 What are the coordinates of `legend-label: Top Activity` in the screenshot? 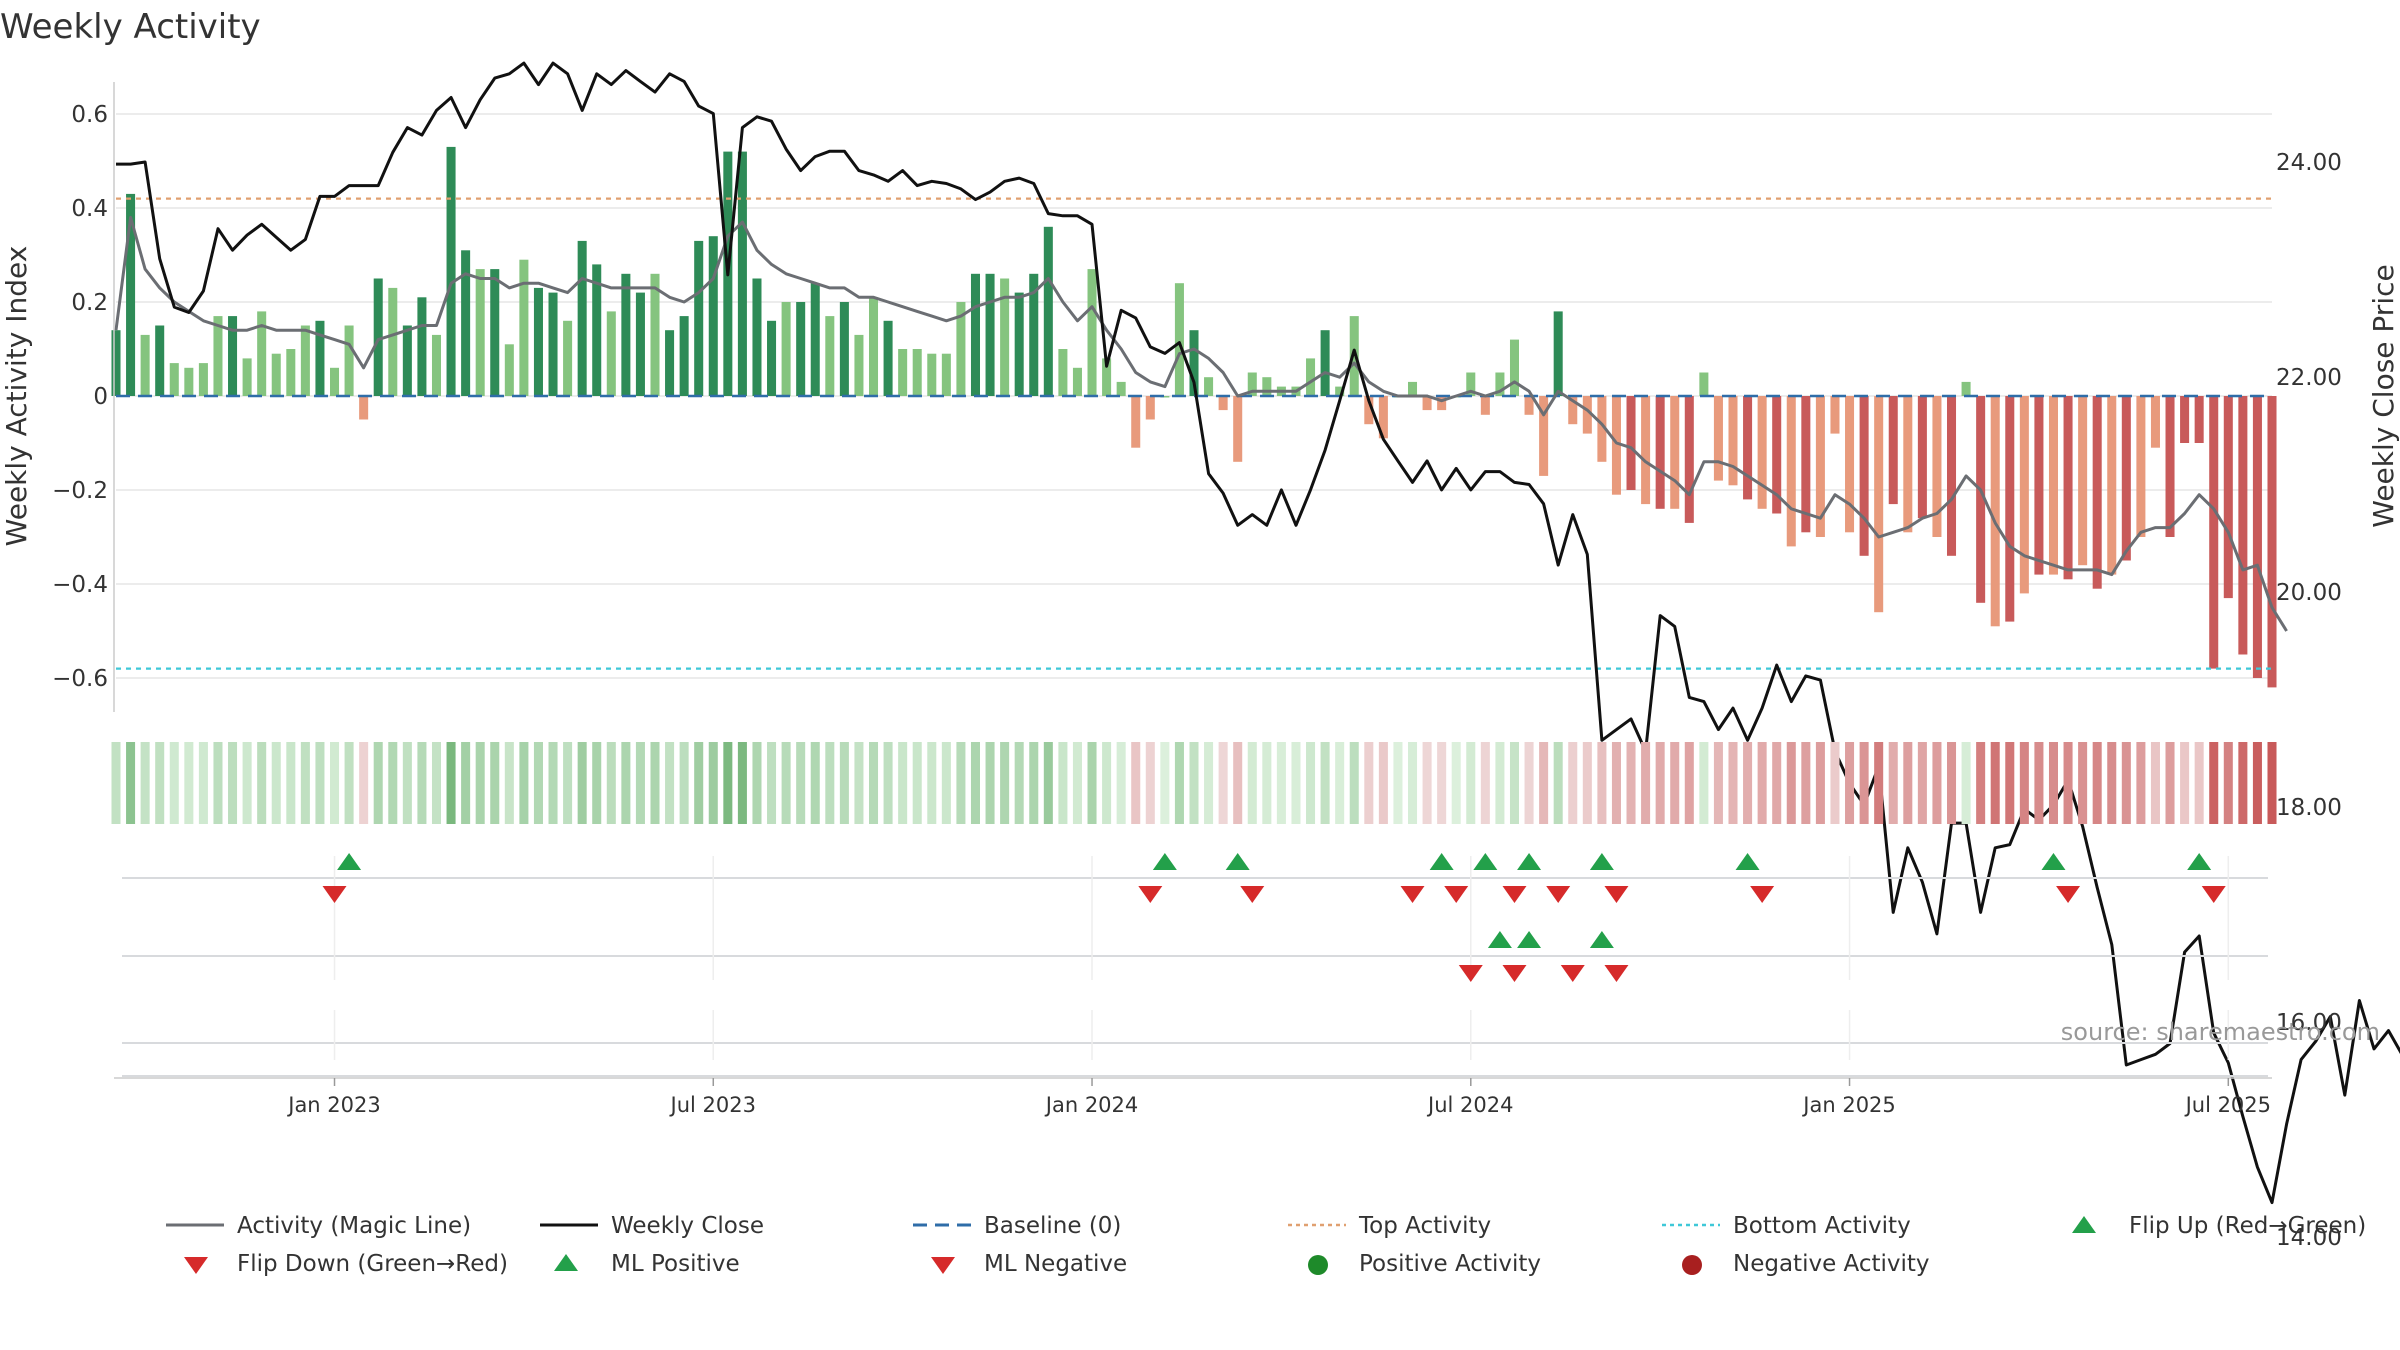 It's located at (1424, 1226).